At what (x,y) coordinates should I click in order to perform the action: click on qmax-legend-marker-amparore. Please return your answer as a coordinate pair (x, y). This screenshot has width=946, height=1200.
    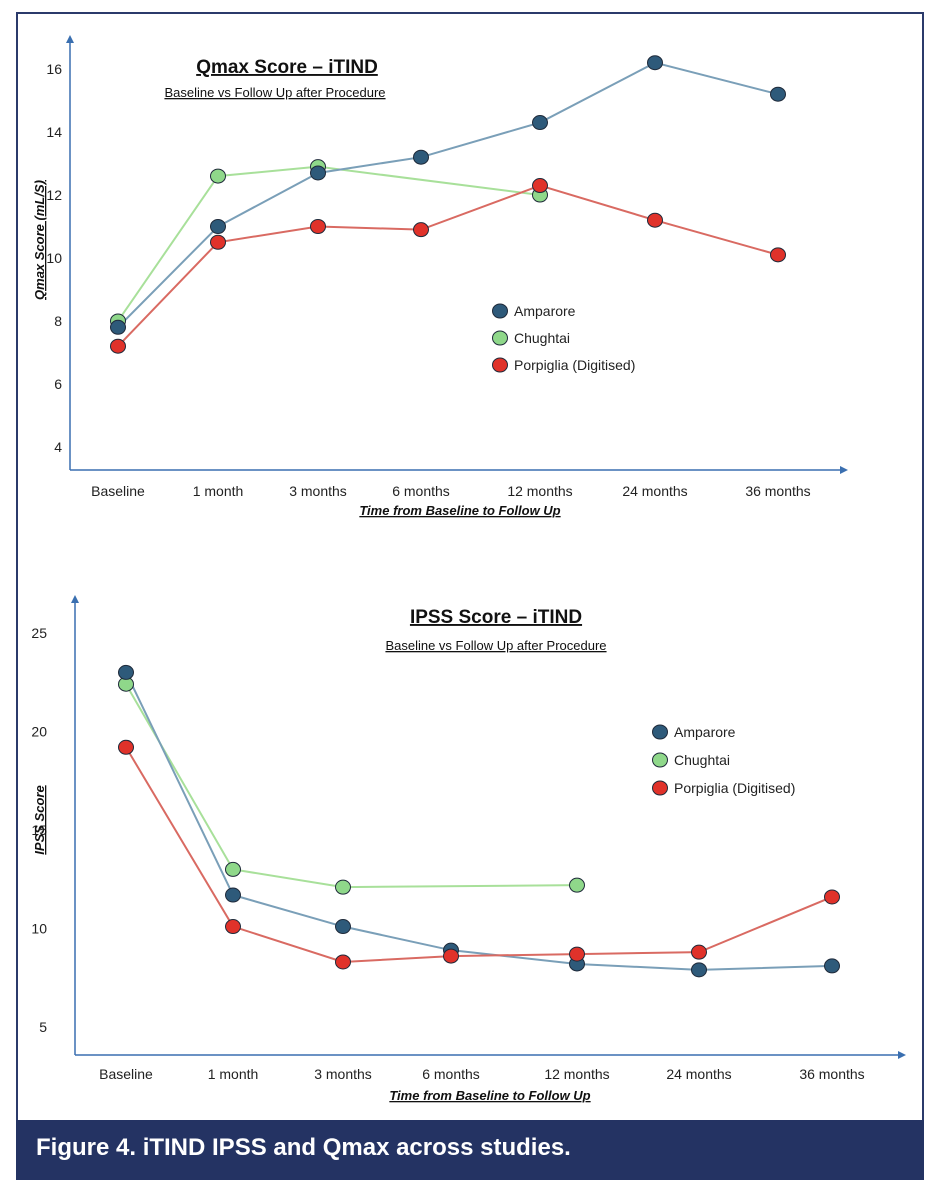
    Looking at the image, I should click on (500, 311).